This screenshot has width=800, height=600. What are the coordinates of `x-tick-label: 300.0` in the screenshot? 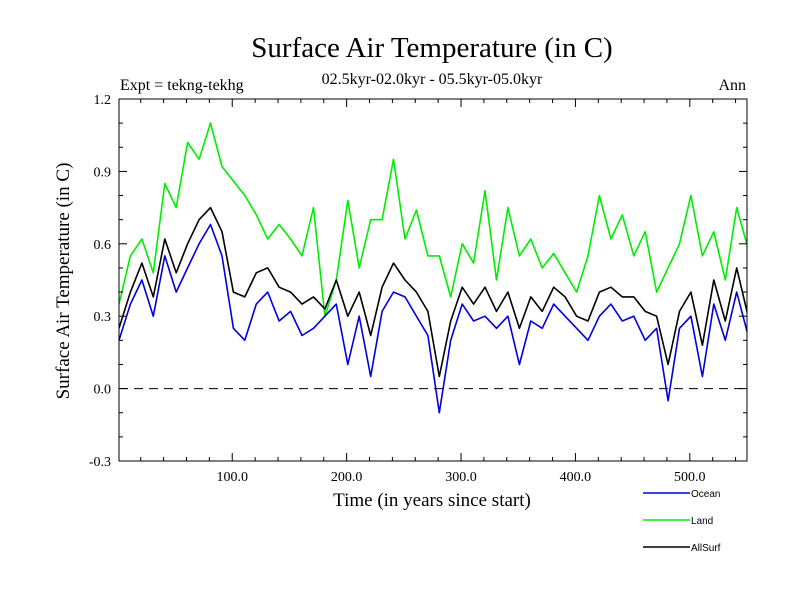 It's located at (461, 477).